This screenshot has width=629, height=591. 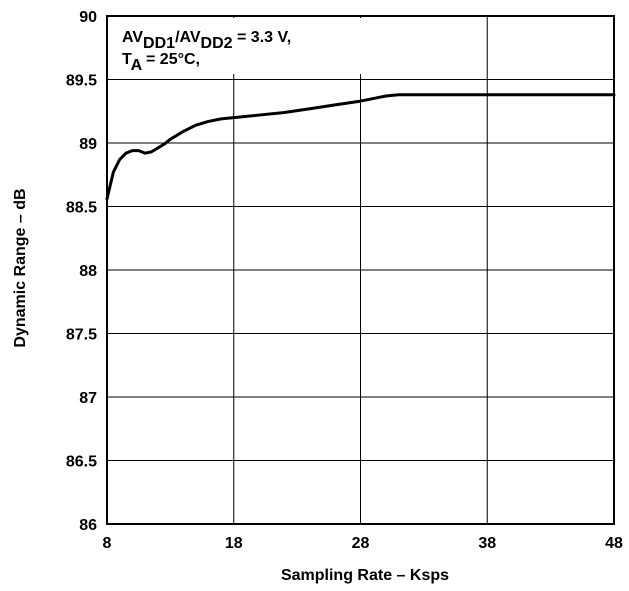 I want to click on annotation-temperature: = 25°C,, so click(x=171, y=59).